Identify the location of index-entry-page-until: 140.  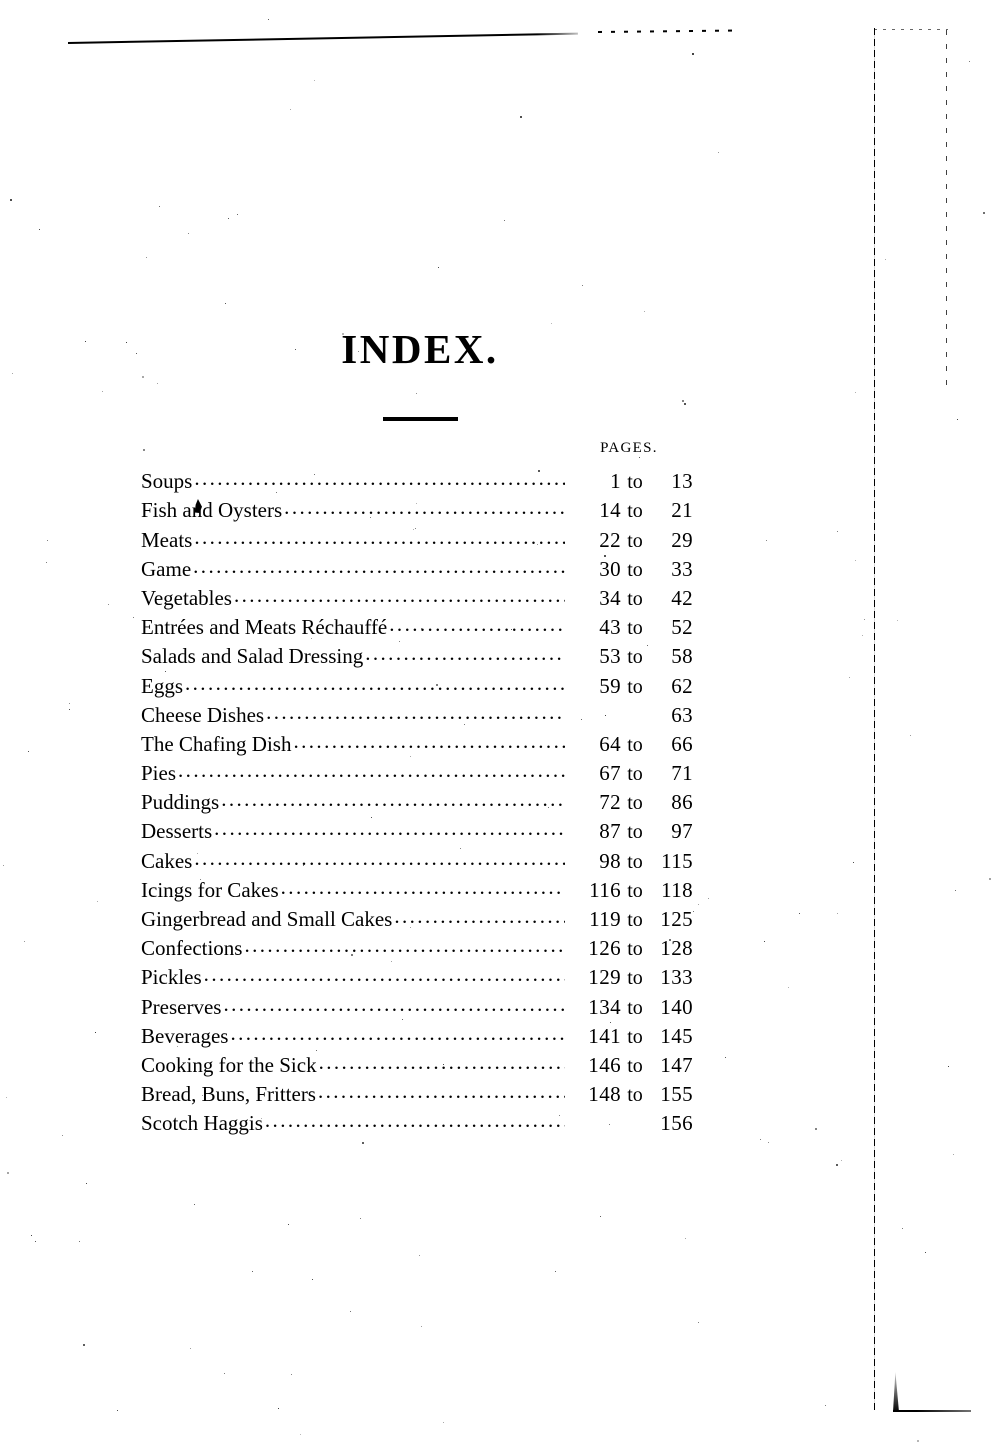
(676, 1006).